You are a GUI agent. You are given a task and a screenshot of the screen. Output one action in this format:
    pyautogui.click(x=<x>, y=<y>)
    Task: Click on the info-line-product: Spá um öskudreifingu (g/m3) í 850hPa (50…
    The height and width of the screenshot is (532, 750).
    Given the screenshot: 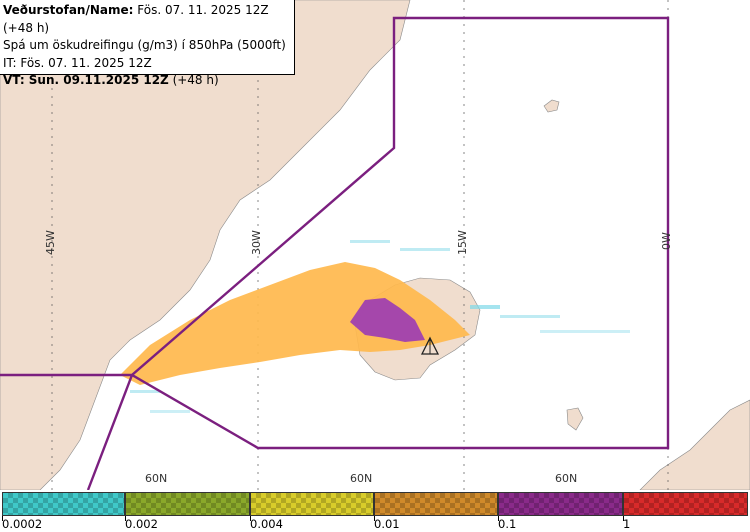 What is the action you would take?
    pyautogui.click(x=144, y=45)
    